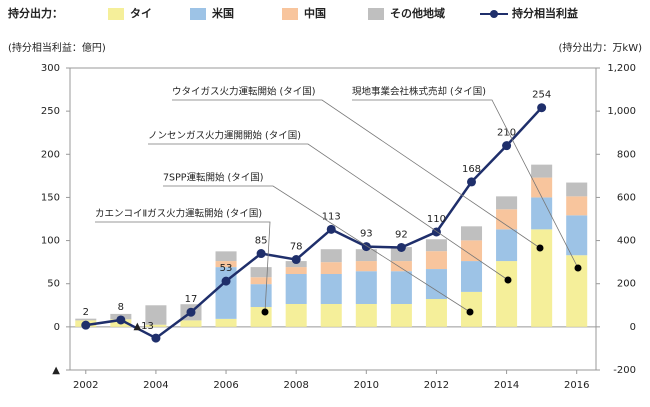 This screenshot has height=407, width=650. Describe the element at coordinates (35, 13) in the screenshot. I see `legend-title: 持分出力：` at that location.